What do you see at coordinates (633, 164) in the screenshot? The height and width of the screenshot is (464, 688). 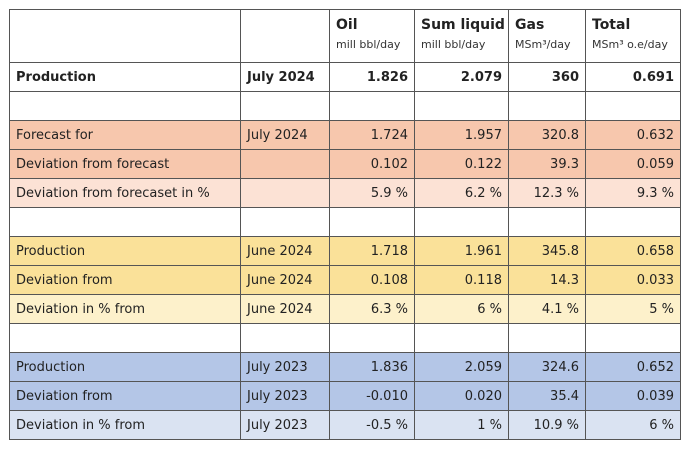 I see `row-total: 0.059` at bounding box center [633, 164].